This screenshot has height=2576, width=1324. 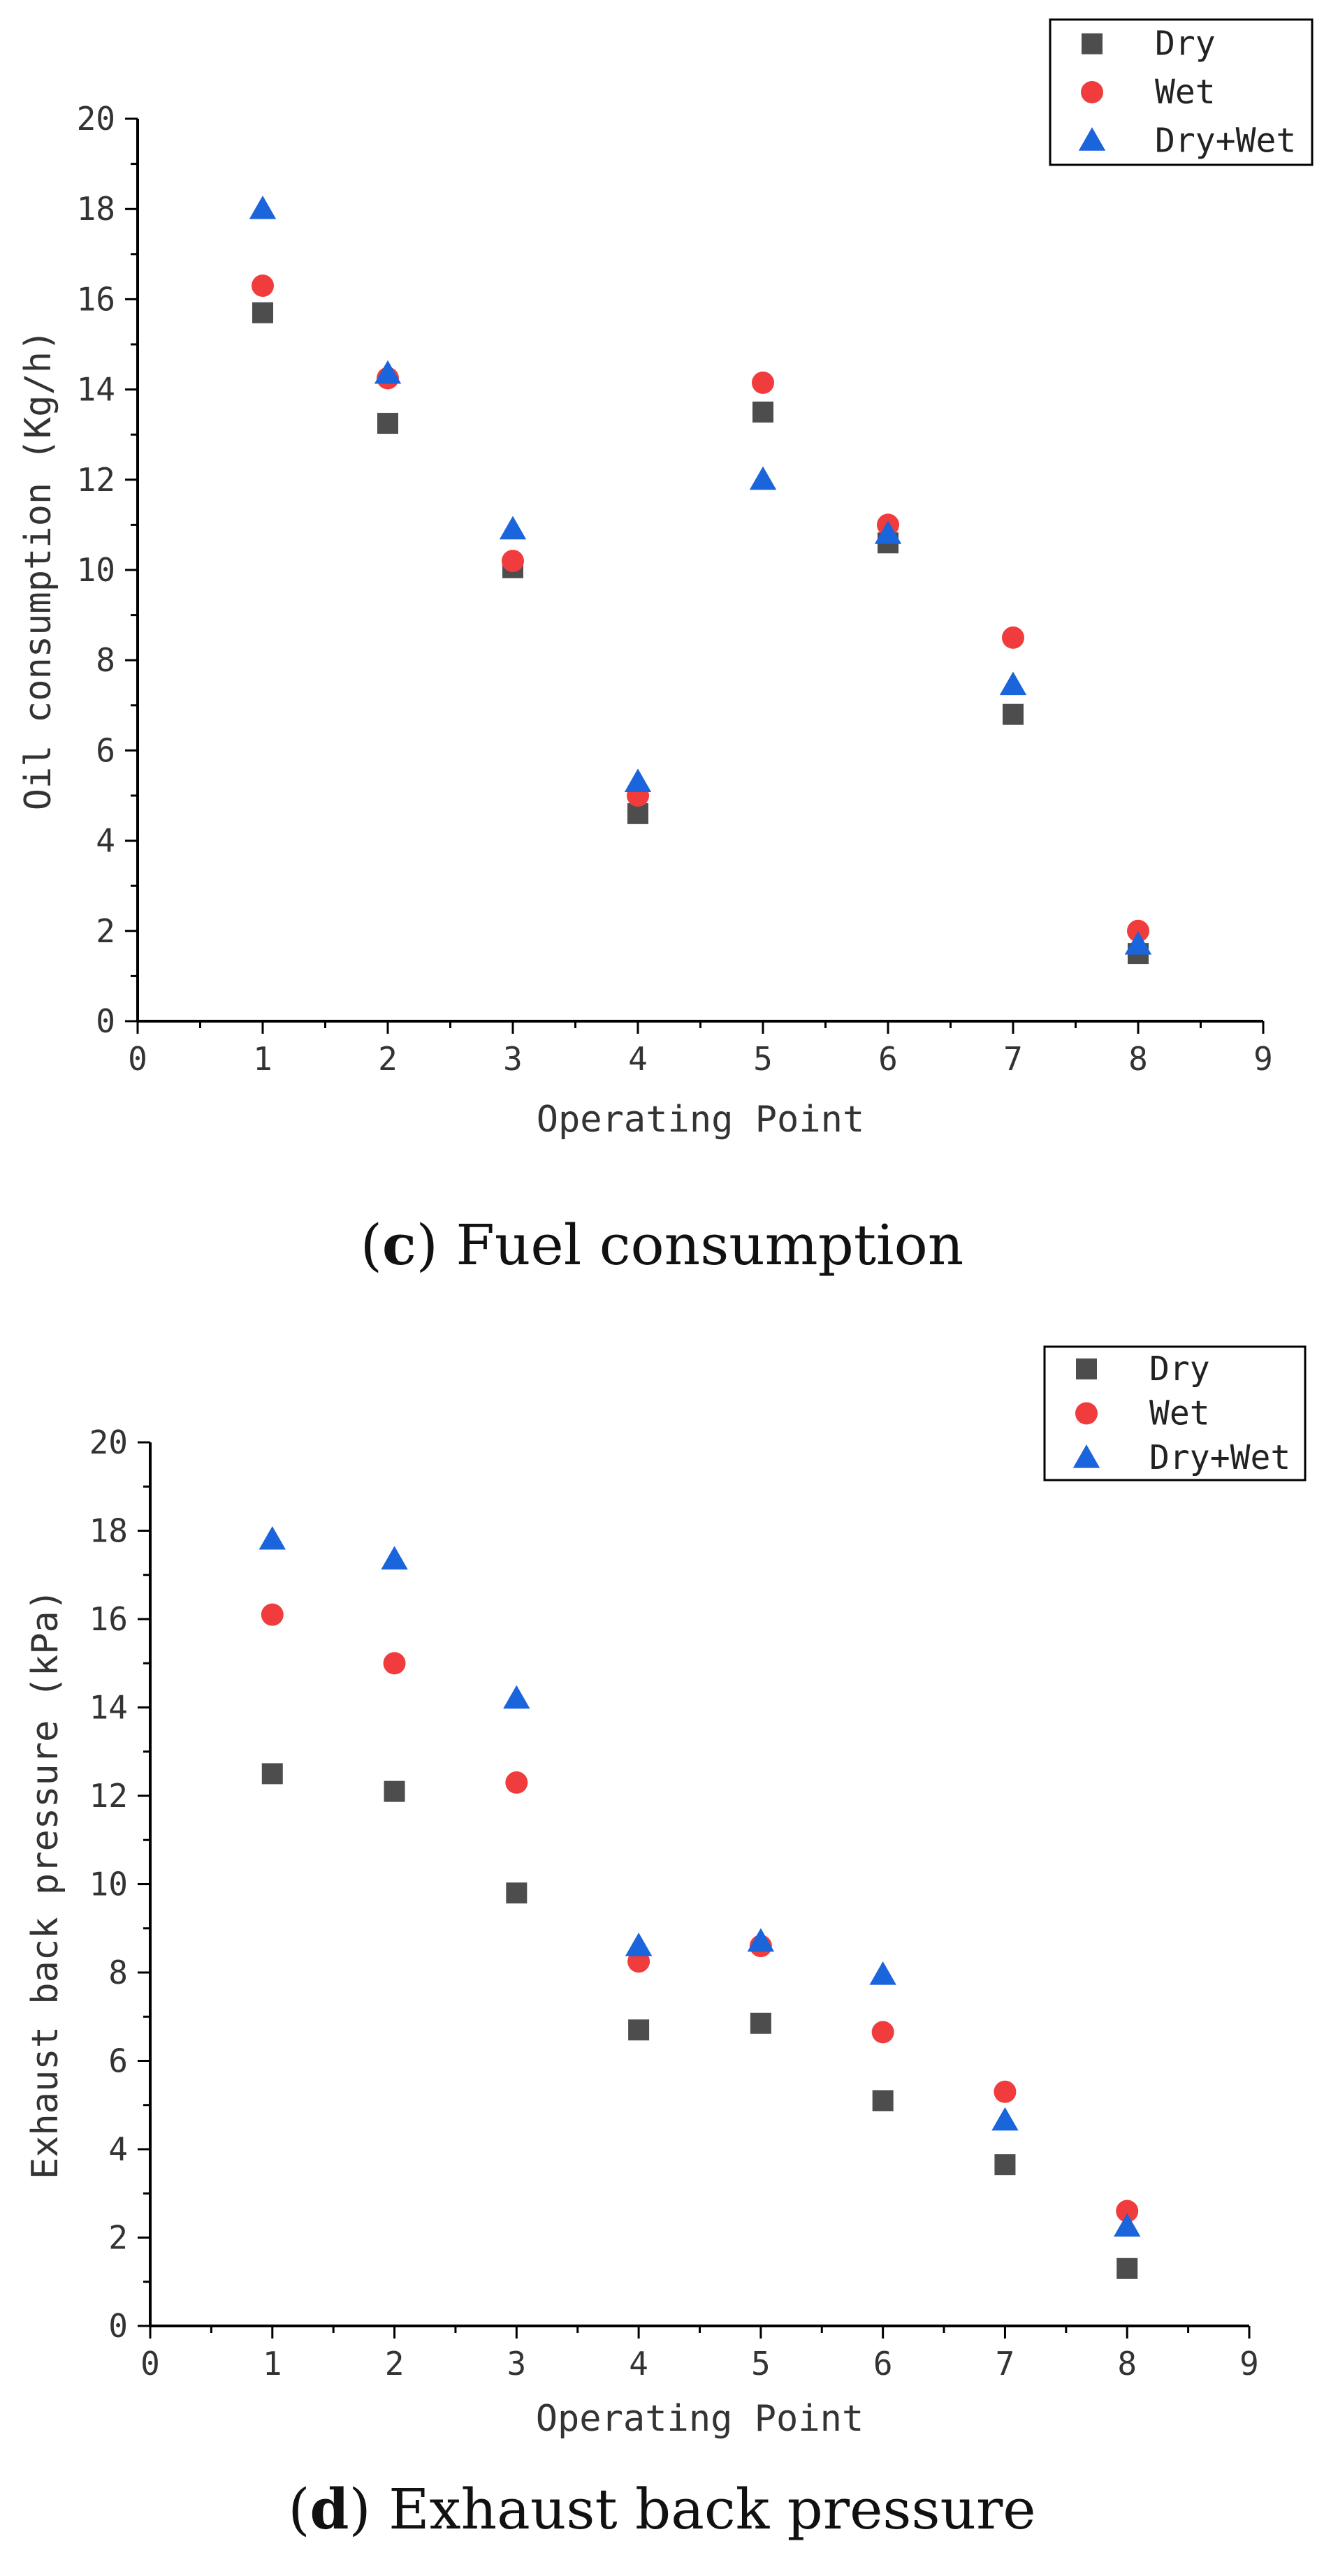 I want to click on caption-text: Fuel consumption, so click(x=710, y=1245).